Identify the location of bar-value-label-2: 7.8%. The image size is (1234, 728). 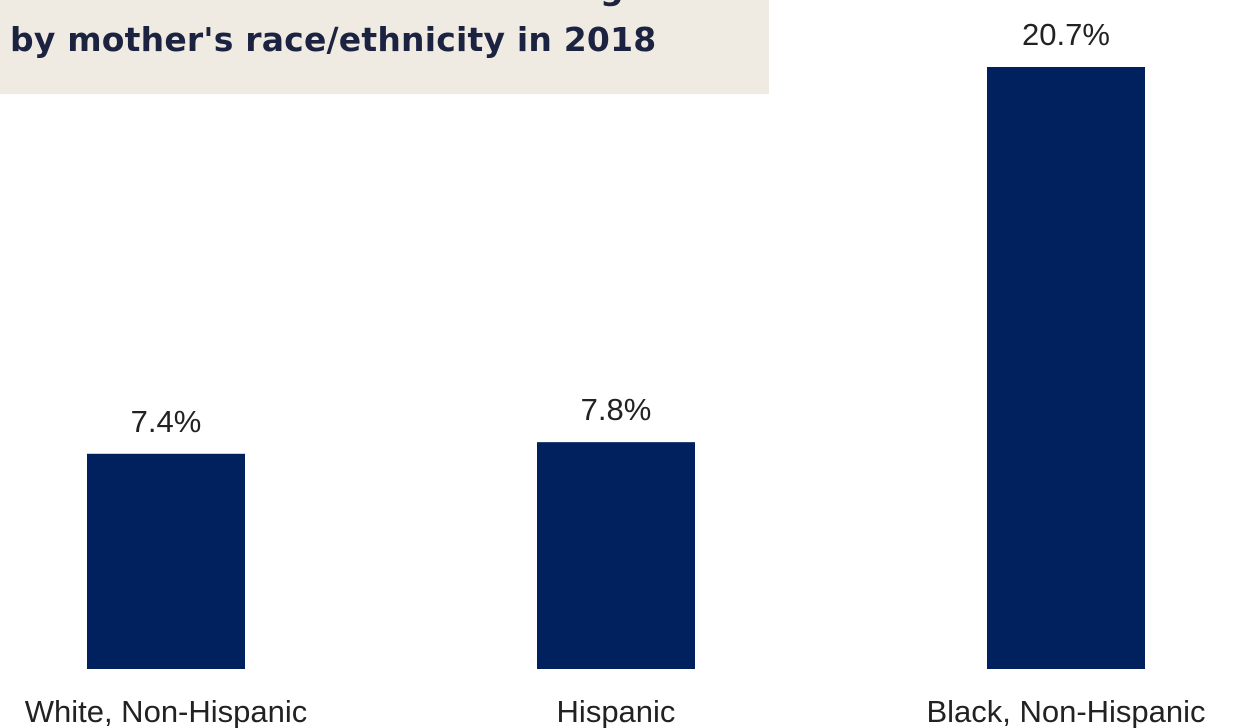
(616, 409).